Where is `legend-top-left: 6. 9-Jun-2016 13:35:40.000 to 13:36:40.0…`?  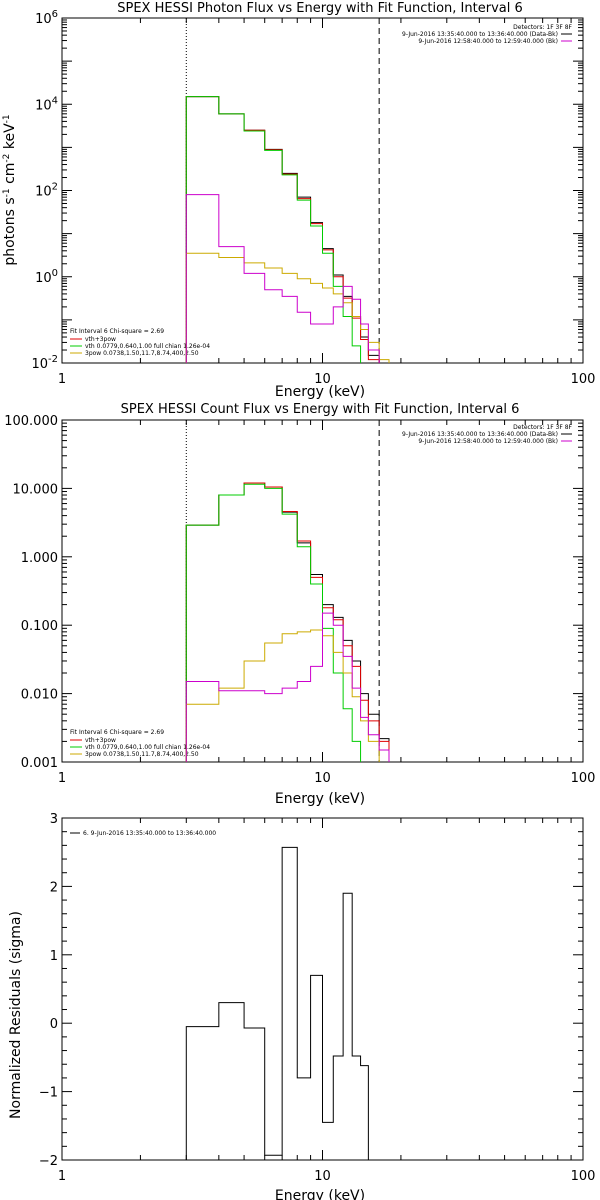
legend-top-left: 6. 9-Jun-2016 13:35:40.000 to 13:36:40.0… is located at coordinates (143, 833).